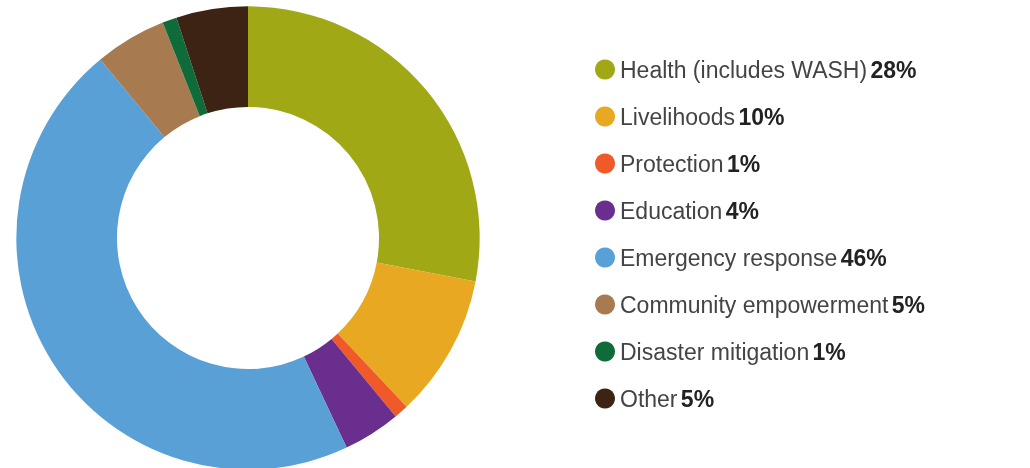  I want to click on legend-label: Education, so click(671, 210).